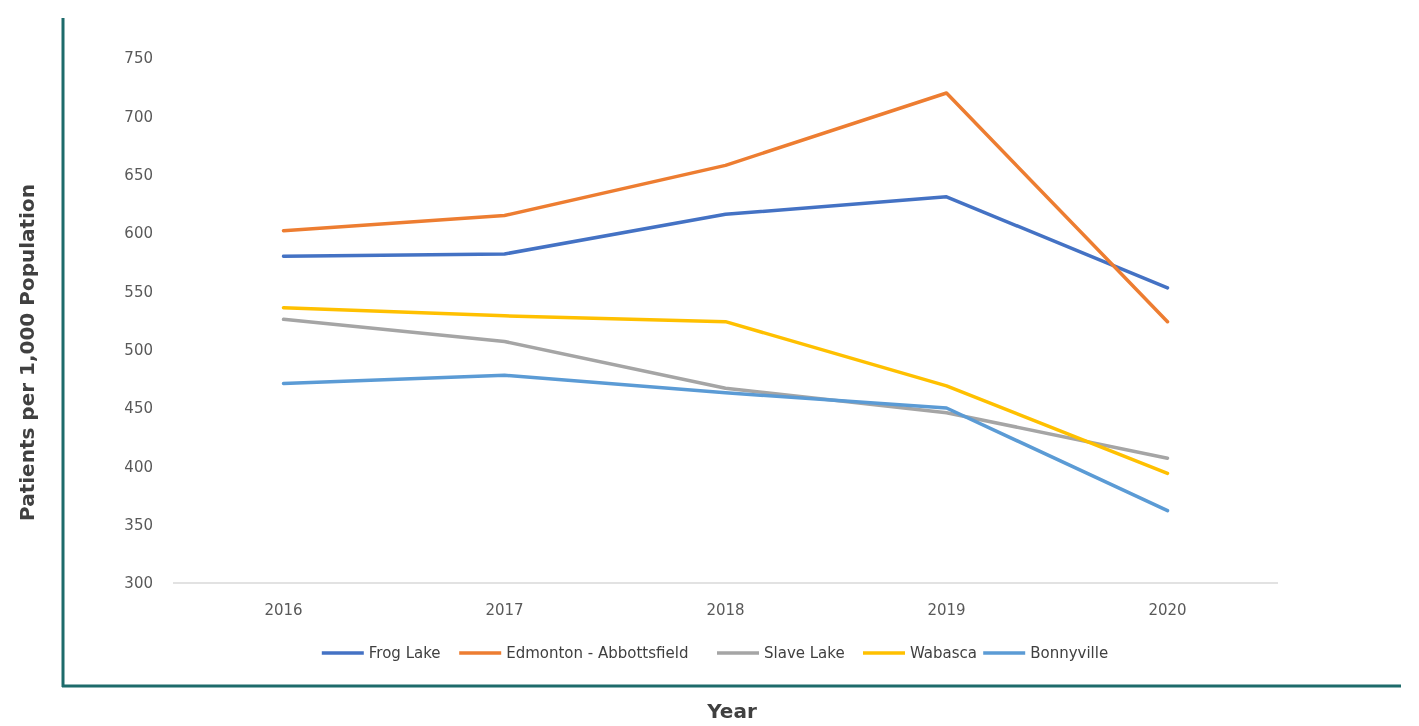  I want to click on legend-label: Frog Lake, so click(404, 653).